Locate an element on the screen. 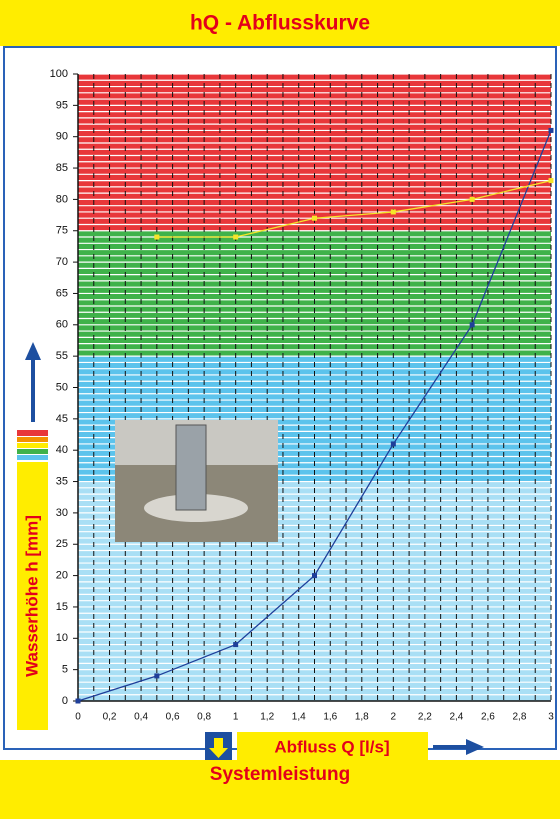 Image resolution: width=560 pixels, height=824 pixels. caption: Systemleistung is located at coordinates (280, 774).